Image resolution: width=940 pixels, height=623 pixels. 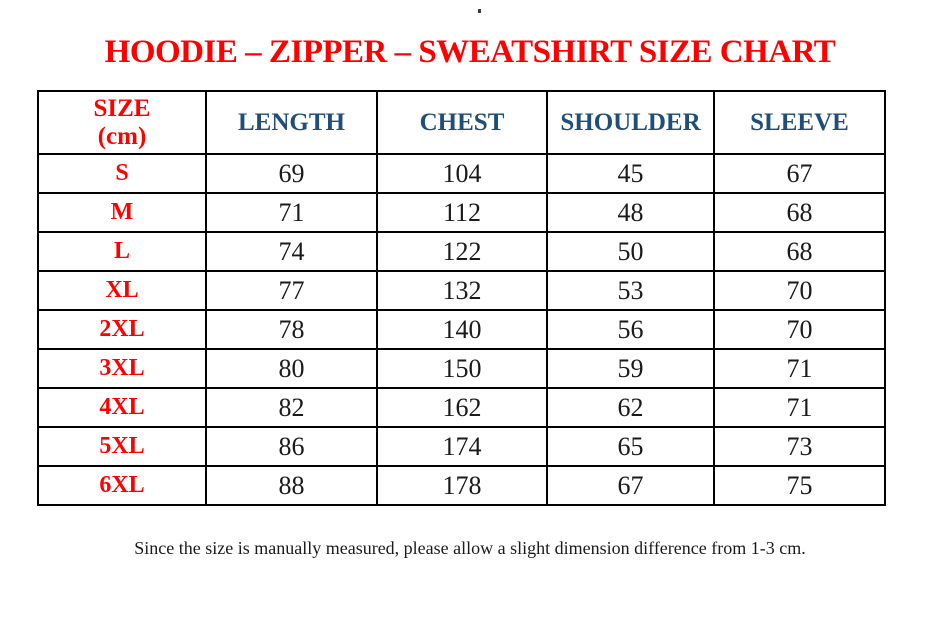 I want to click on sleeve-value: 67, so click(x=799, y=173).